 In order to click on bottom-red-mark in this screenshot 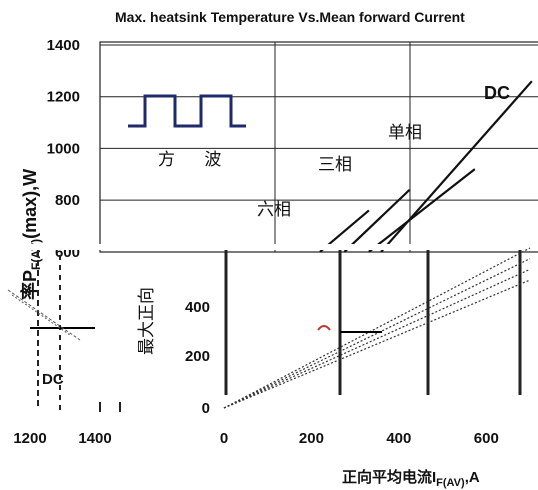, I will do `click(324, 328)`.